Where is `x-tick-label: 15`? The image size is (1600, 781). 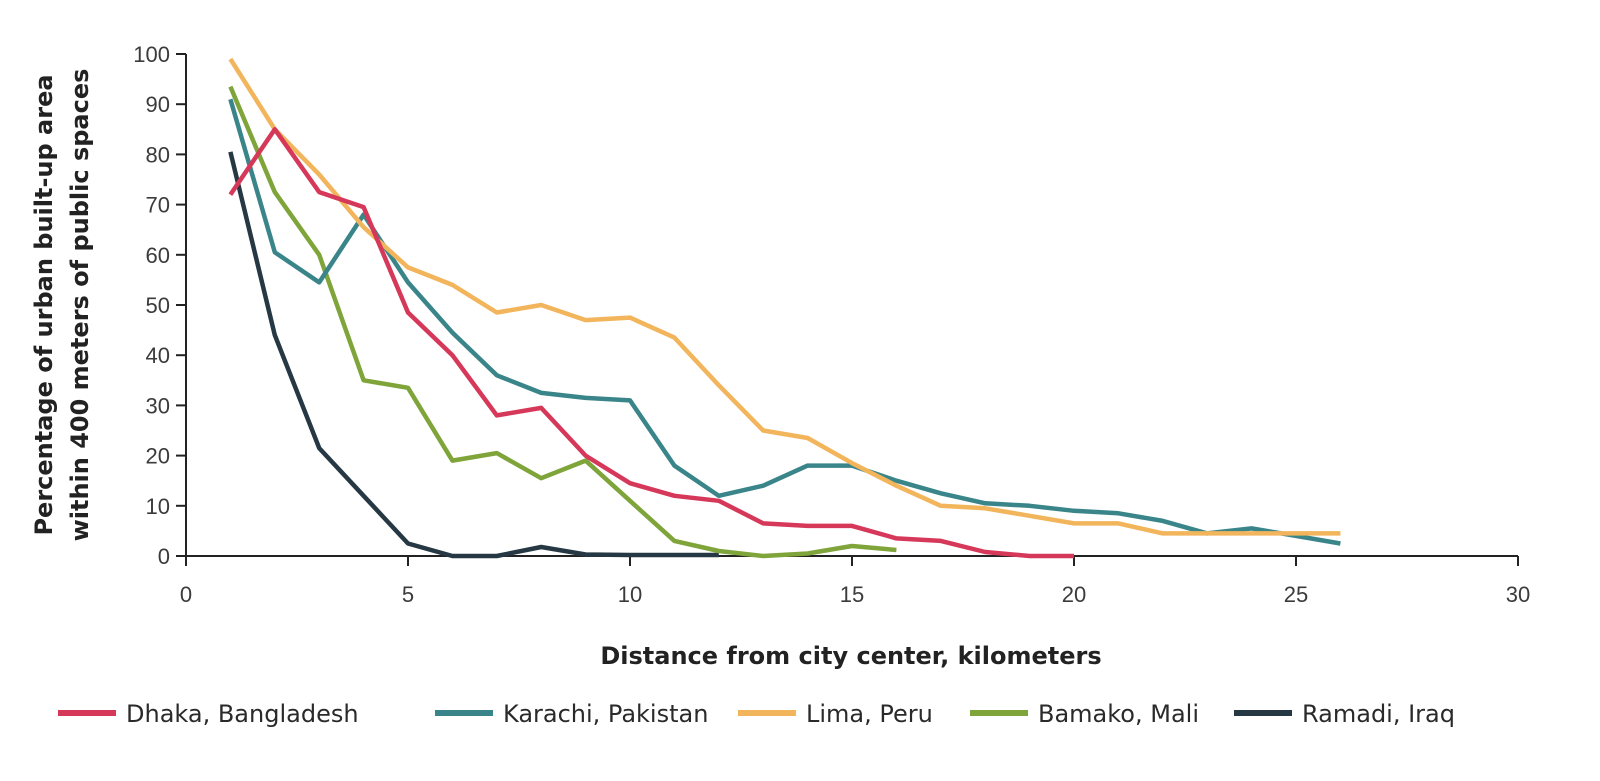 x-tick-label: 15 is located at coordinates (852, 594).